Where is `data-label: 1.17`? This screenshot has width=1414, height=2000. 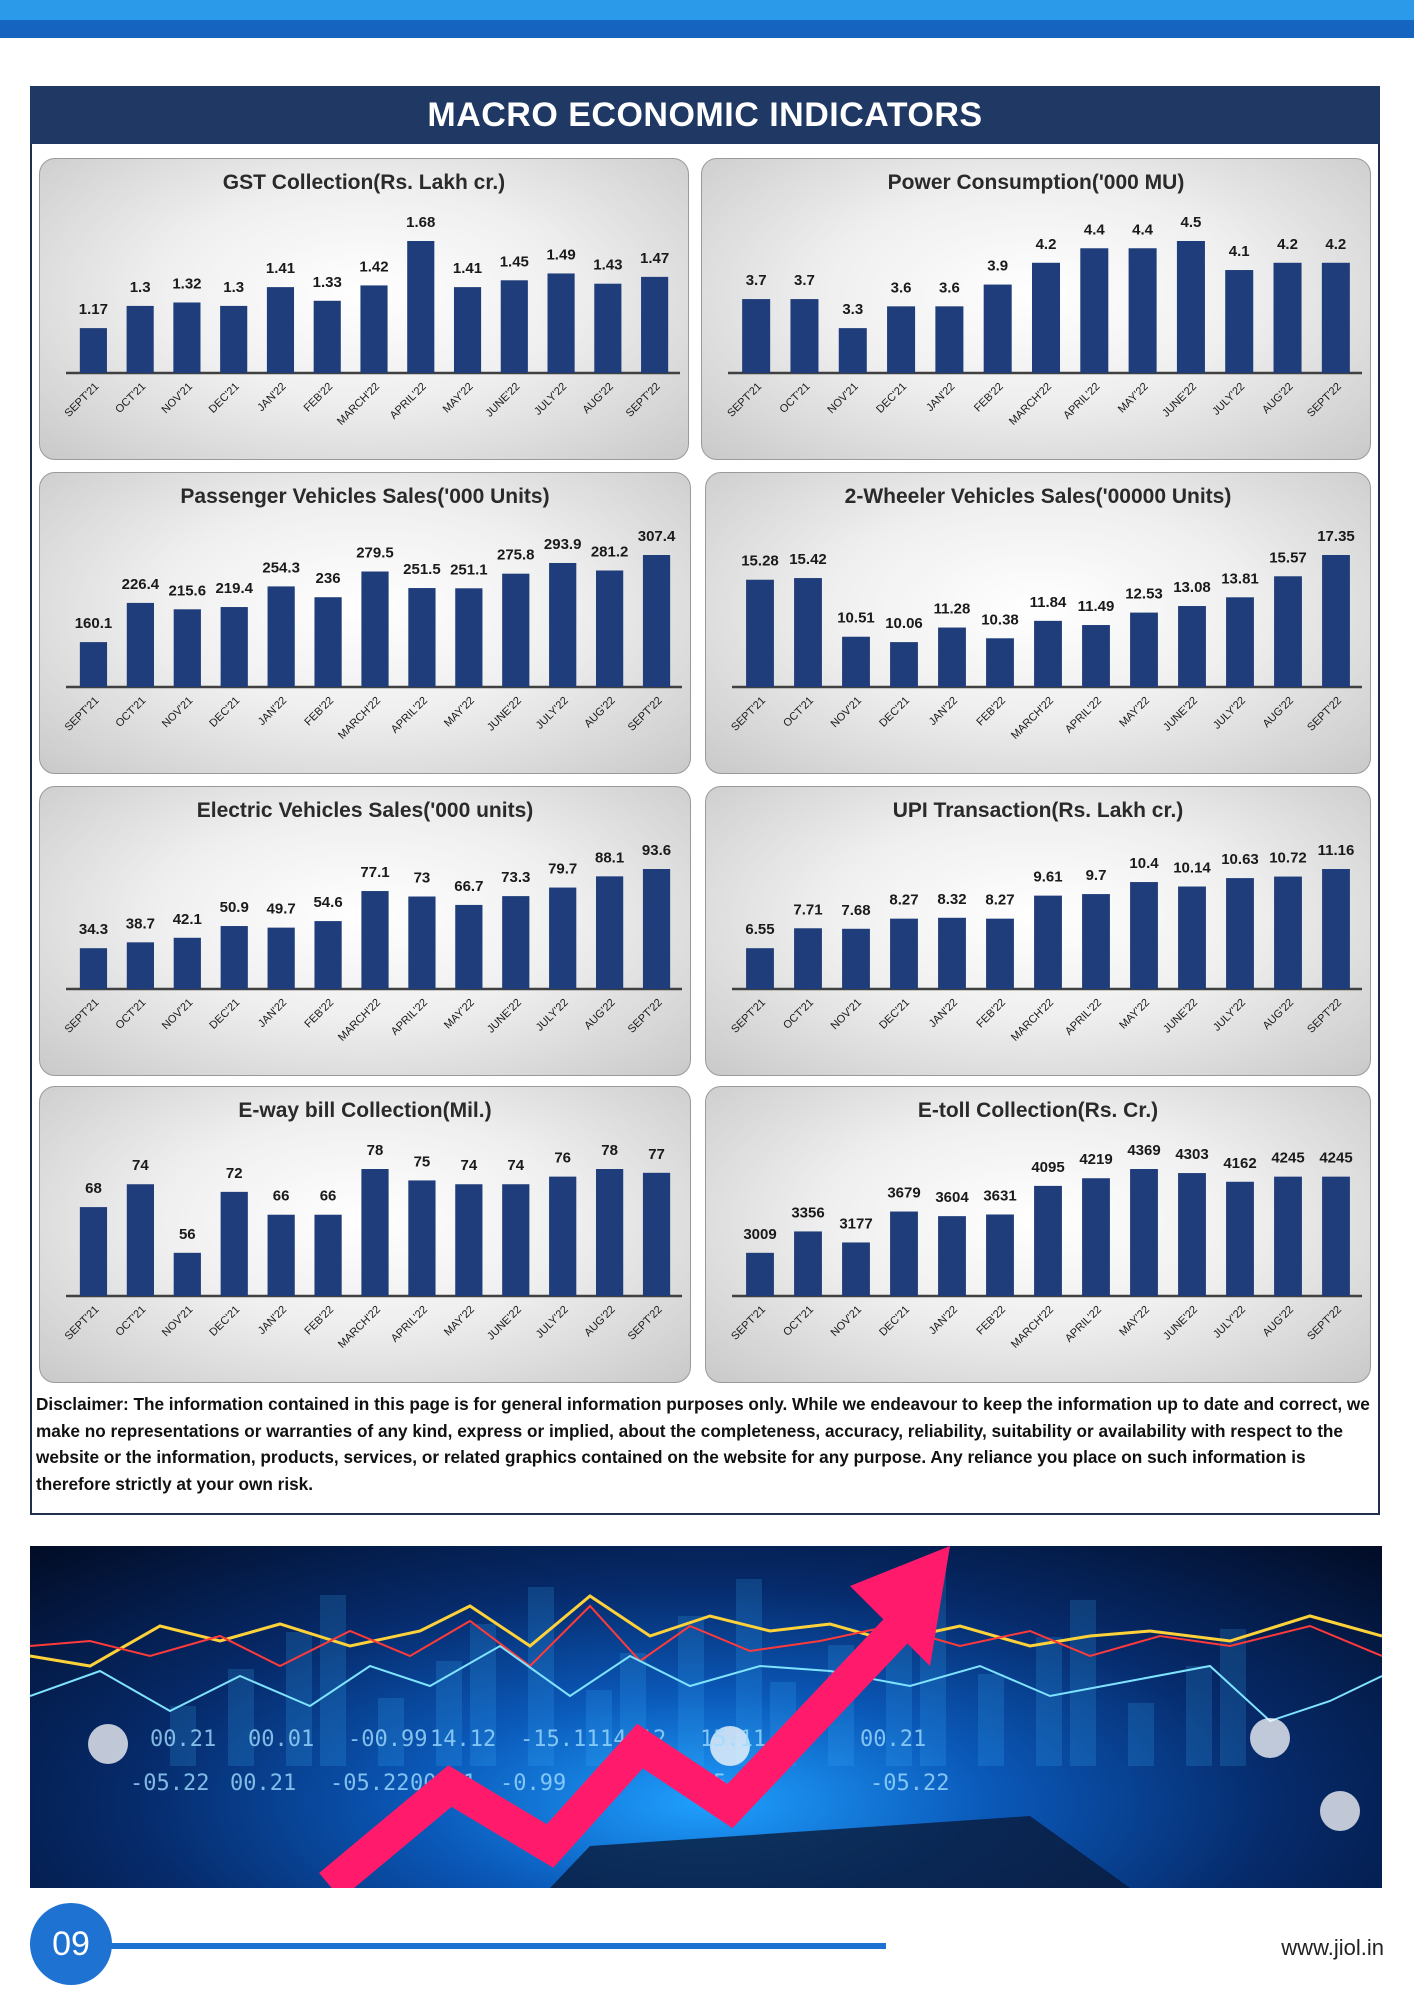
data-label: 1.17 is located at coordinates (93, 309).